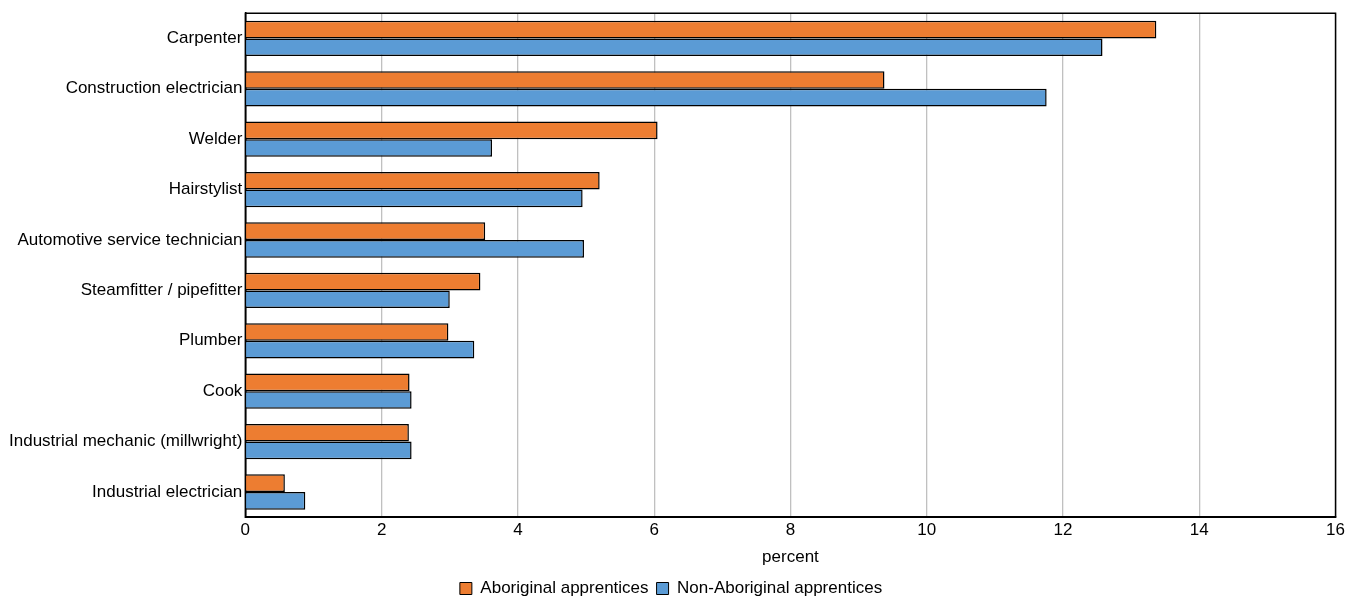 The height and width of the screenshot is (607, 1348). Describe the element at coordinates (211, 340) in the screenshot. I see `y-tick-label: Plumber` at that location.